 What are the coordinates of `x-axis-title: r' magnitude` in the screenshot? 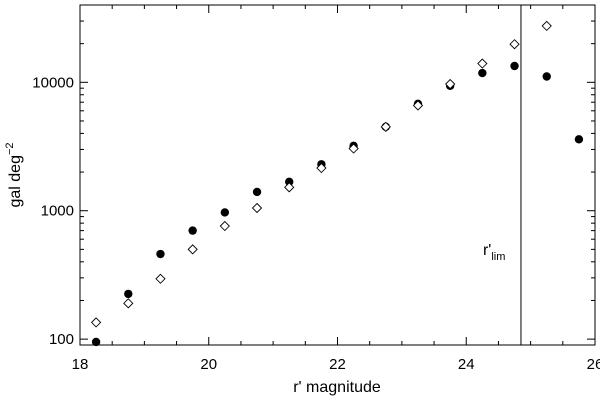 It's located at (337, 387).